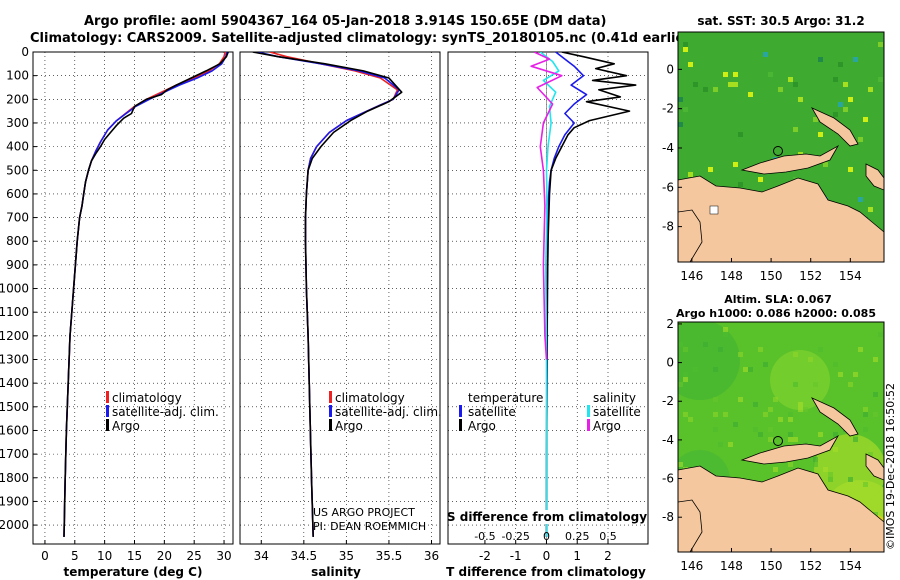  I want to click on tick-label: 34, so click(261, 556).